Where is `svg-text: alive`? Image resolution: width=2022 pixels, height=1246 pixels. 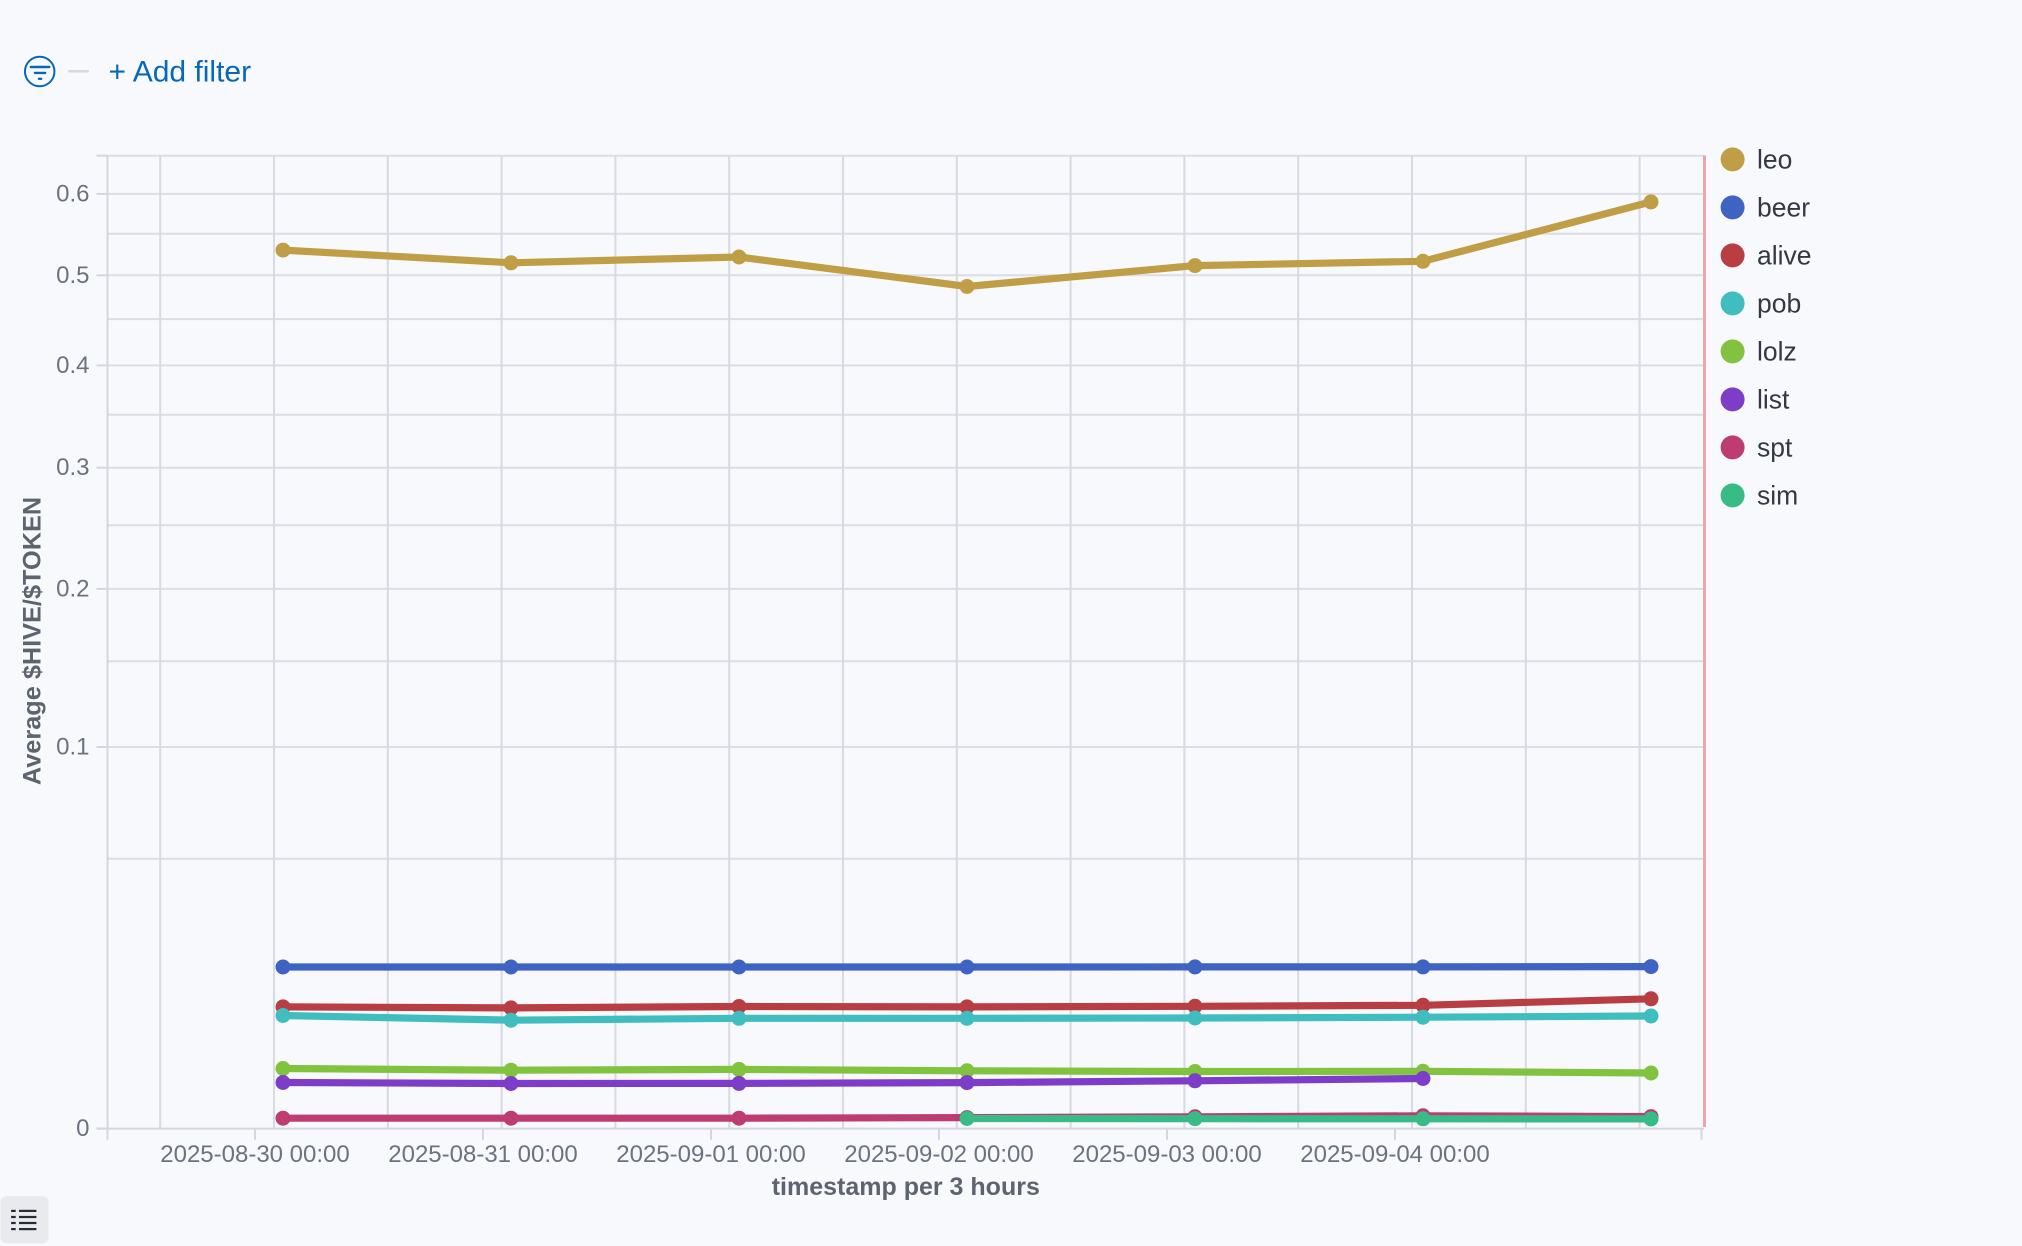
svg-text: alive is located at coordinates (1784, 255).